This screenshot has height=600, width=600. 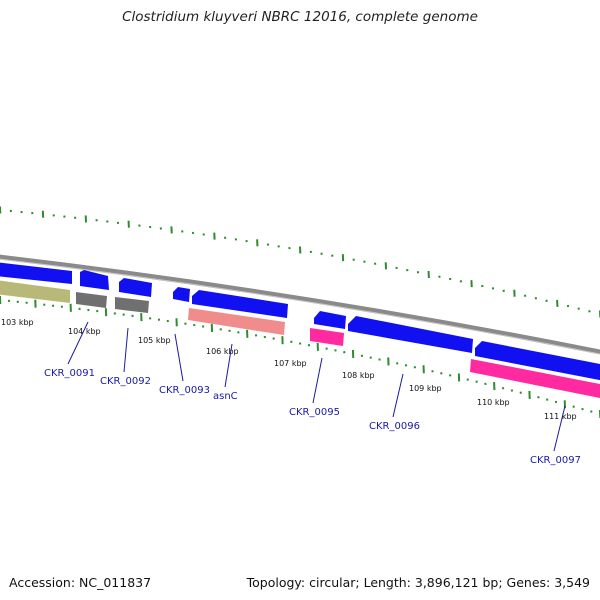 I want to click on gene-label-asnc: asnC, so click(x=225, y=396).